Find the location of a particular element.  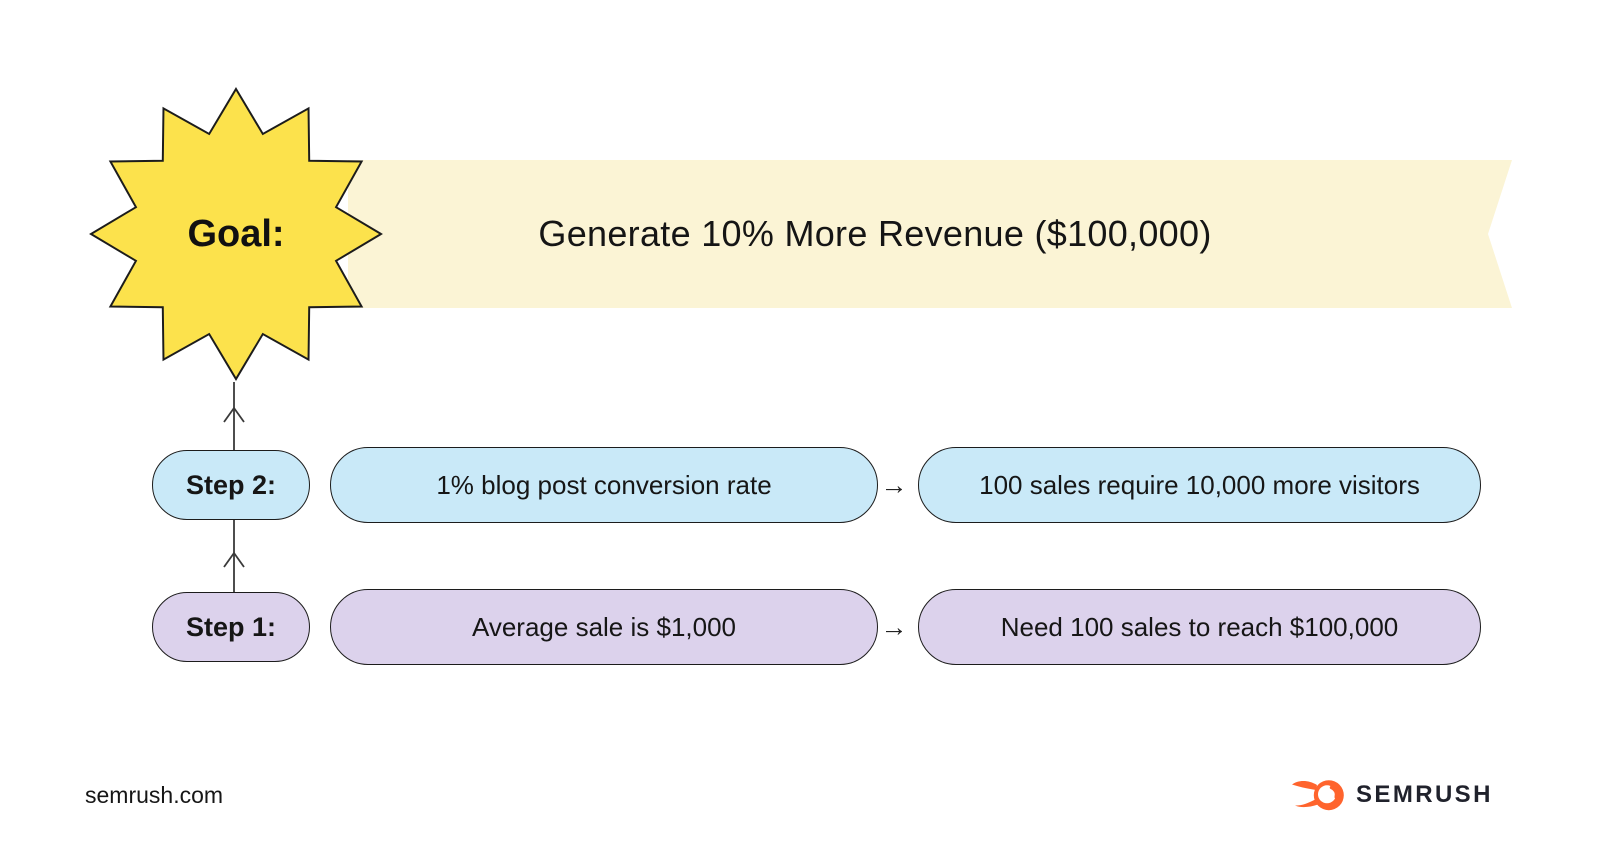

step2-right-arrow-icon: → is located at coordinates (894, 485).